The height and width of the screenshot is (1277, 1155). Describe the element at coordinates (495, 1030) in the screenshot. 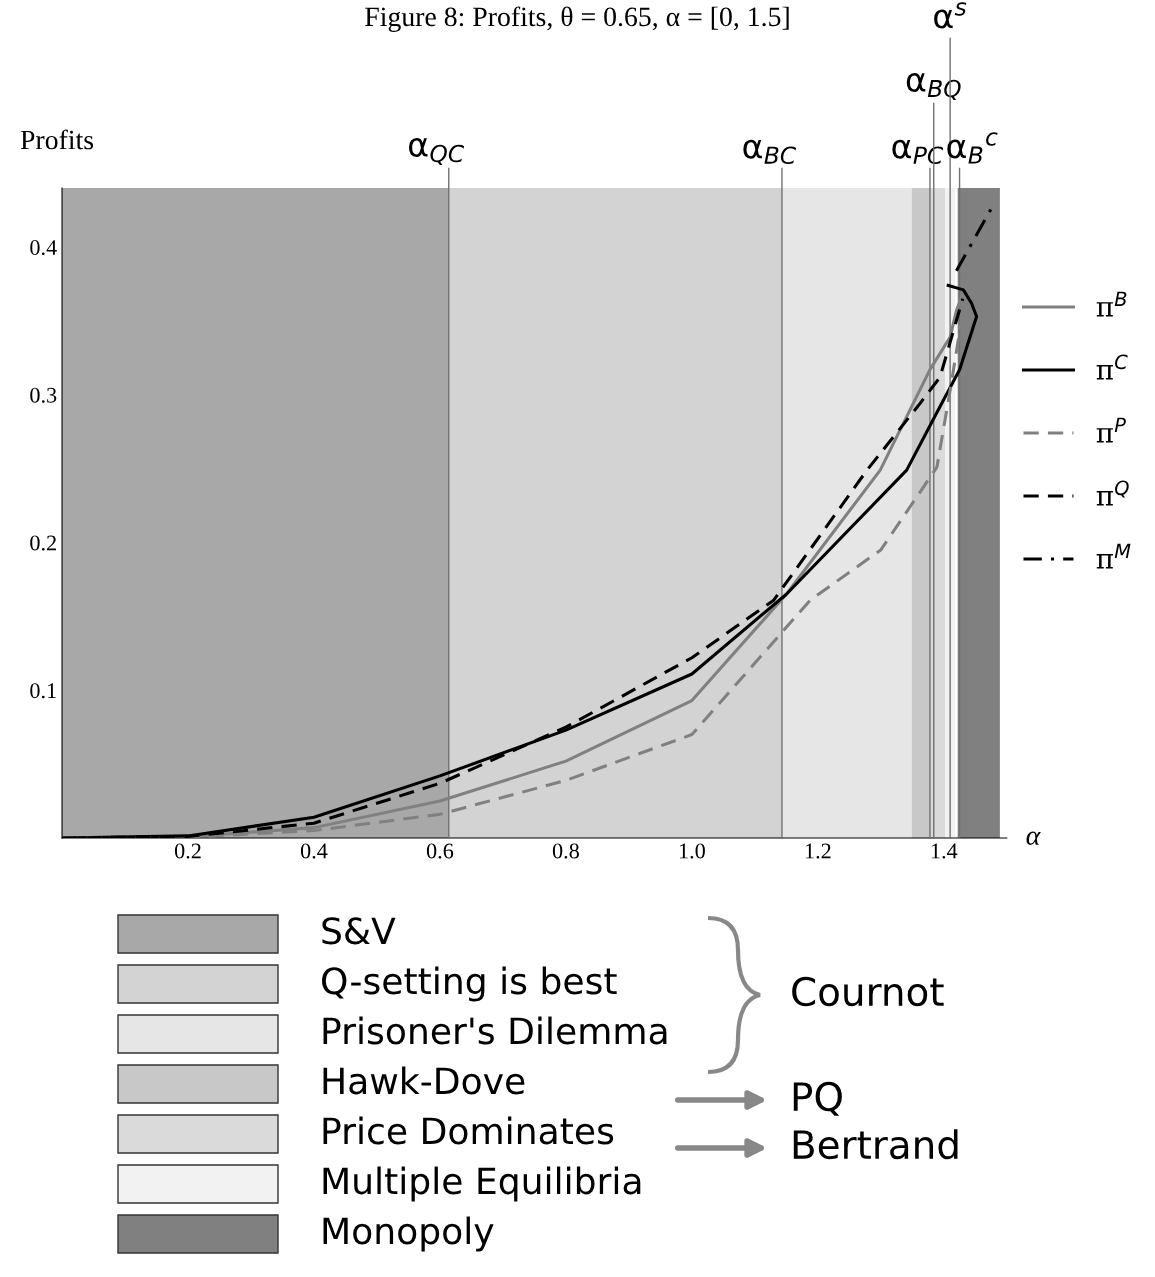

I see `legend-label: Prisoner's Dilemma` at that location.